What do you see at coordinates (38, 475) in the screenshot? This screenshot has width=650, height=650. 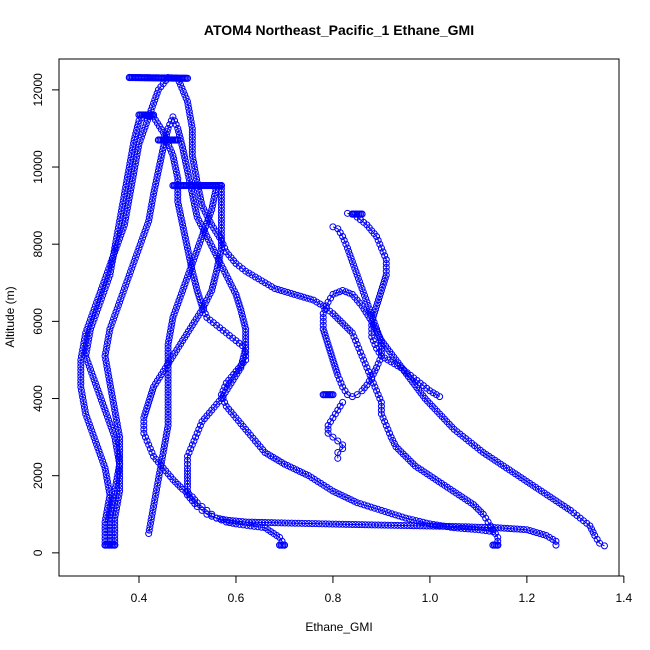 I see `y-tick-label: 2000` at bounding box center [38, 475].